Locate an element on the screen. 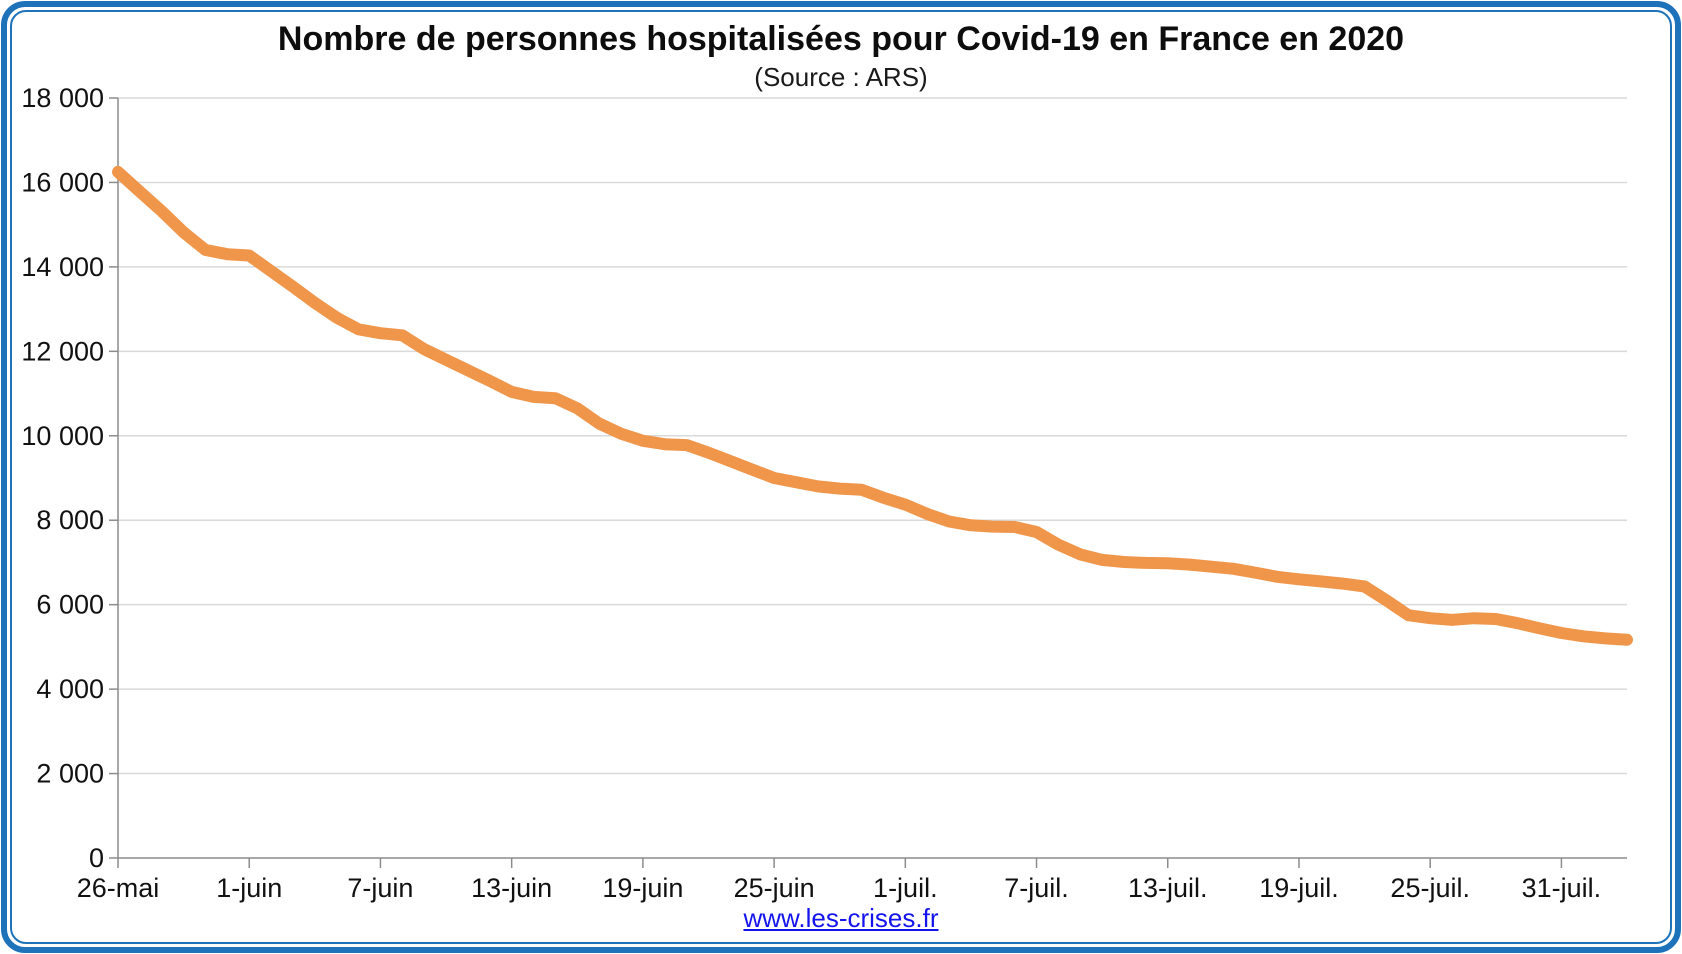 The width and height of the screenshot is (1682, 954). x-tick-label: 25-juin is located at coordinates (774, 888).